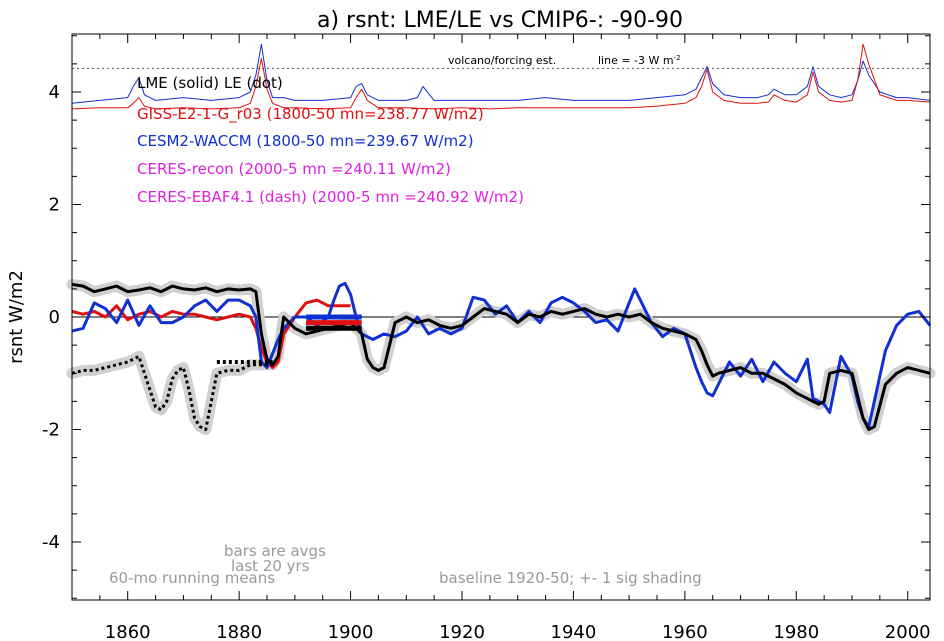 The height and width of the screenshot is (641, 944). Describe the element at coordinates (51, 542) in the screenshot. I see `y-tick-label--4: -4` at that location.